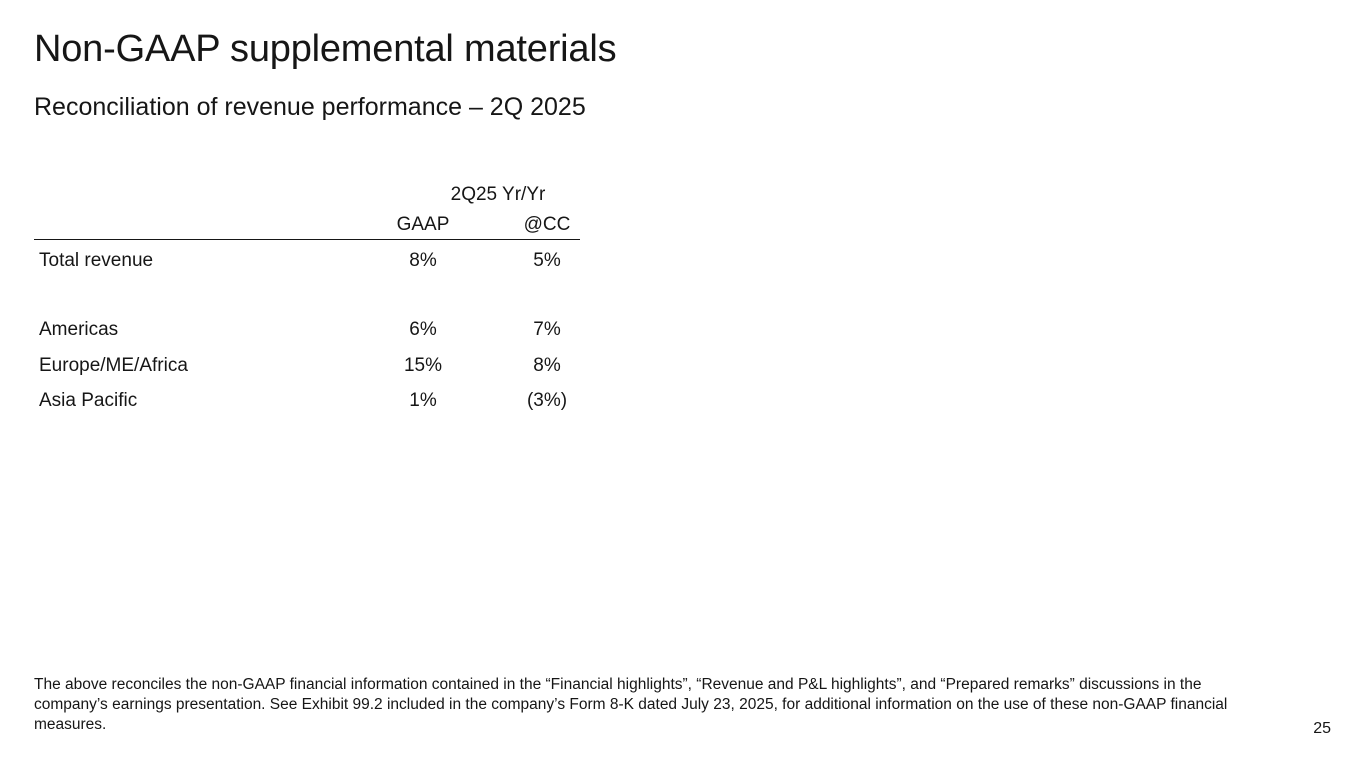  I want to click on table-row-americas: Americas 6% 7%, so click(307, 332).